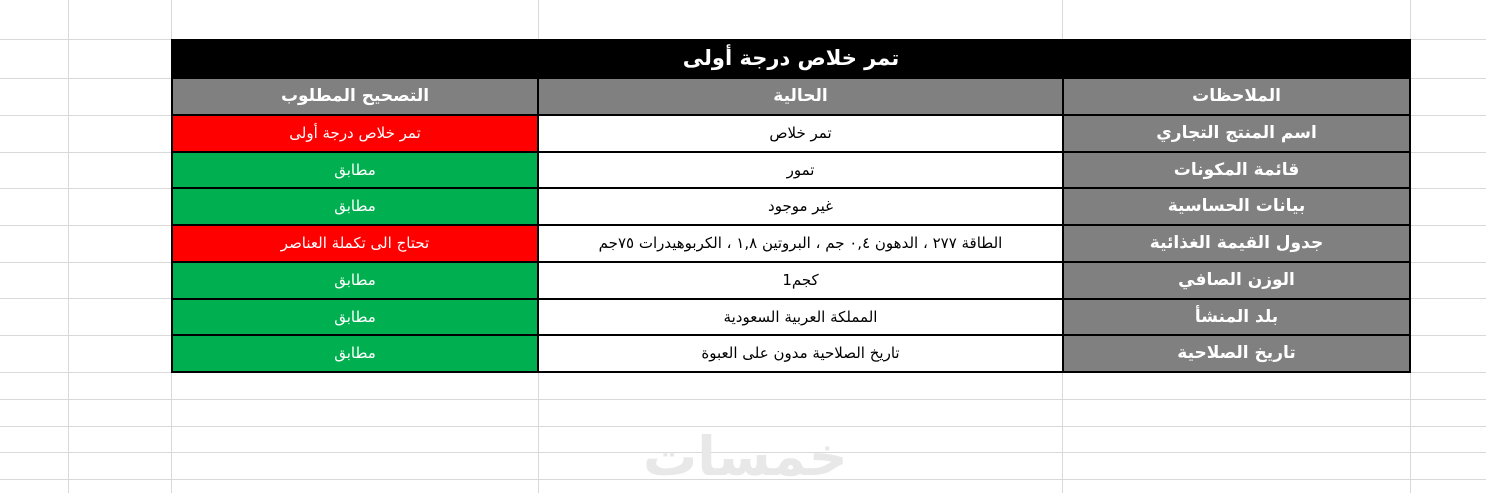 This screenshot has width=1486, height=493. What do you see at coordinates (355, 170) in the screenshot?
I see `row-correction-ingredients: مطابق` at bounding box center [355, 170].